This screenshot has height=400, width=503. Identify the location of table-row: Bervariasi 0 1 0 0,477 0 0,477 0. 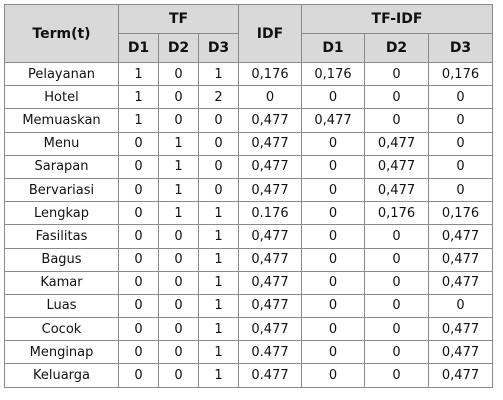
(248, 190).